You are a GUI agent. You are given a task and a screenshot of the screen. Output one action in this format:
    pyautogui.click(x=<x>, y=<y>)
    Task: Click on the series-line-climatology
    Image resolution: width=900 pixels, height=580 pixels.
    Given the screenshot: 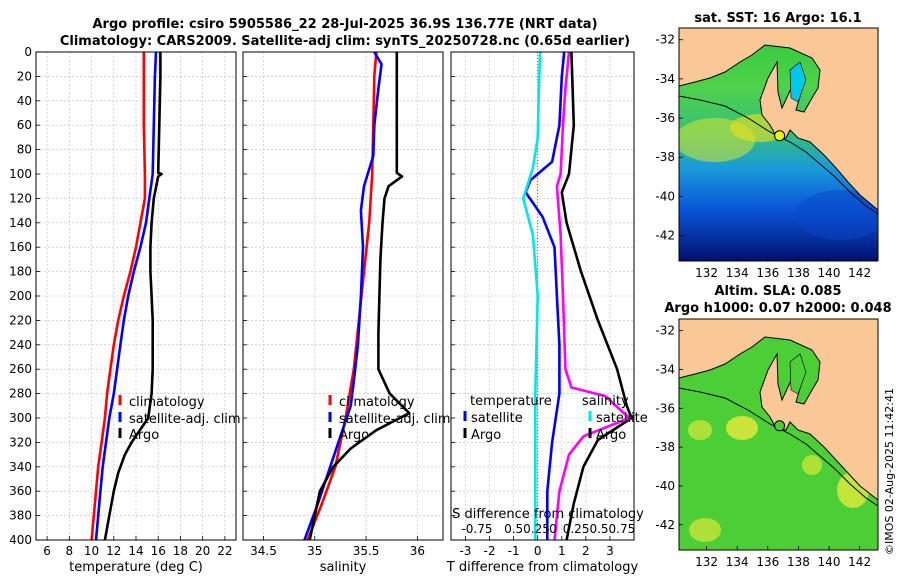 What is the action you would take?
    pyautogui.click(x=118, y=296)
    